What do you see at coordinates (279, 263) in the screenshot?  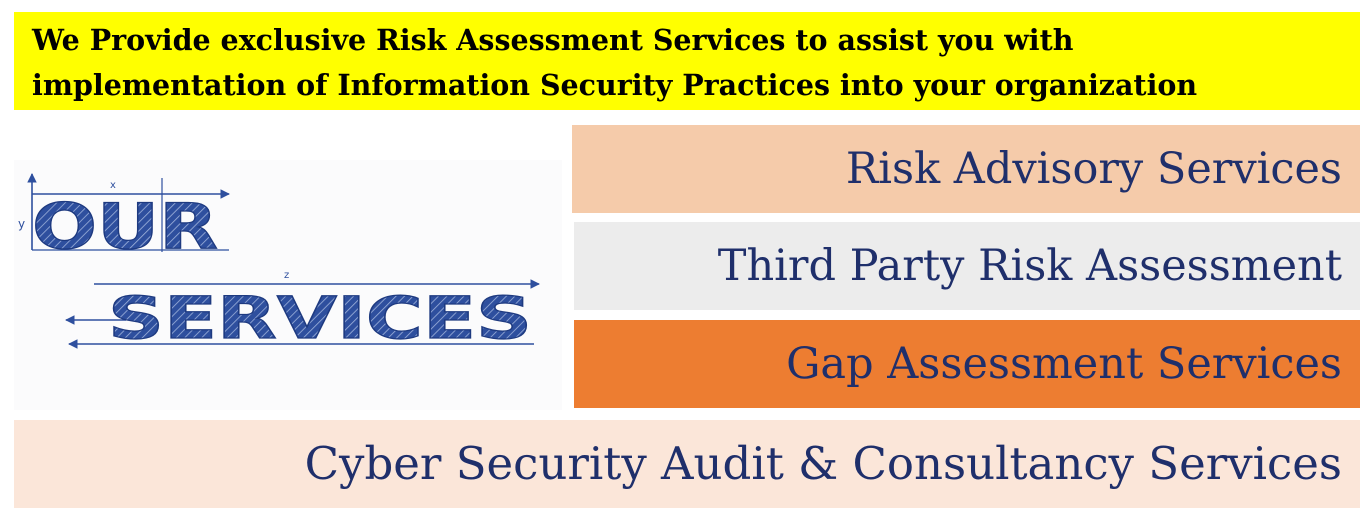 I see `our-services-graphic: x y OUR z SERVICES` at bounding box center [279, 263].